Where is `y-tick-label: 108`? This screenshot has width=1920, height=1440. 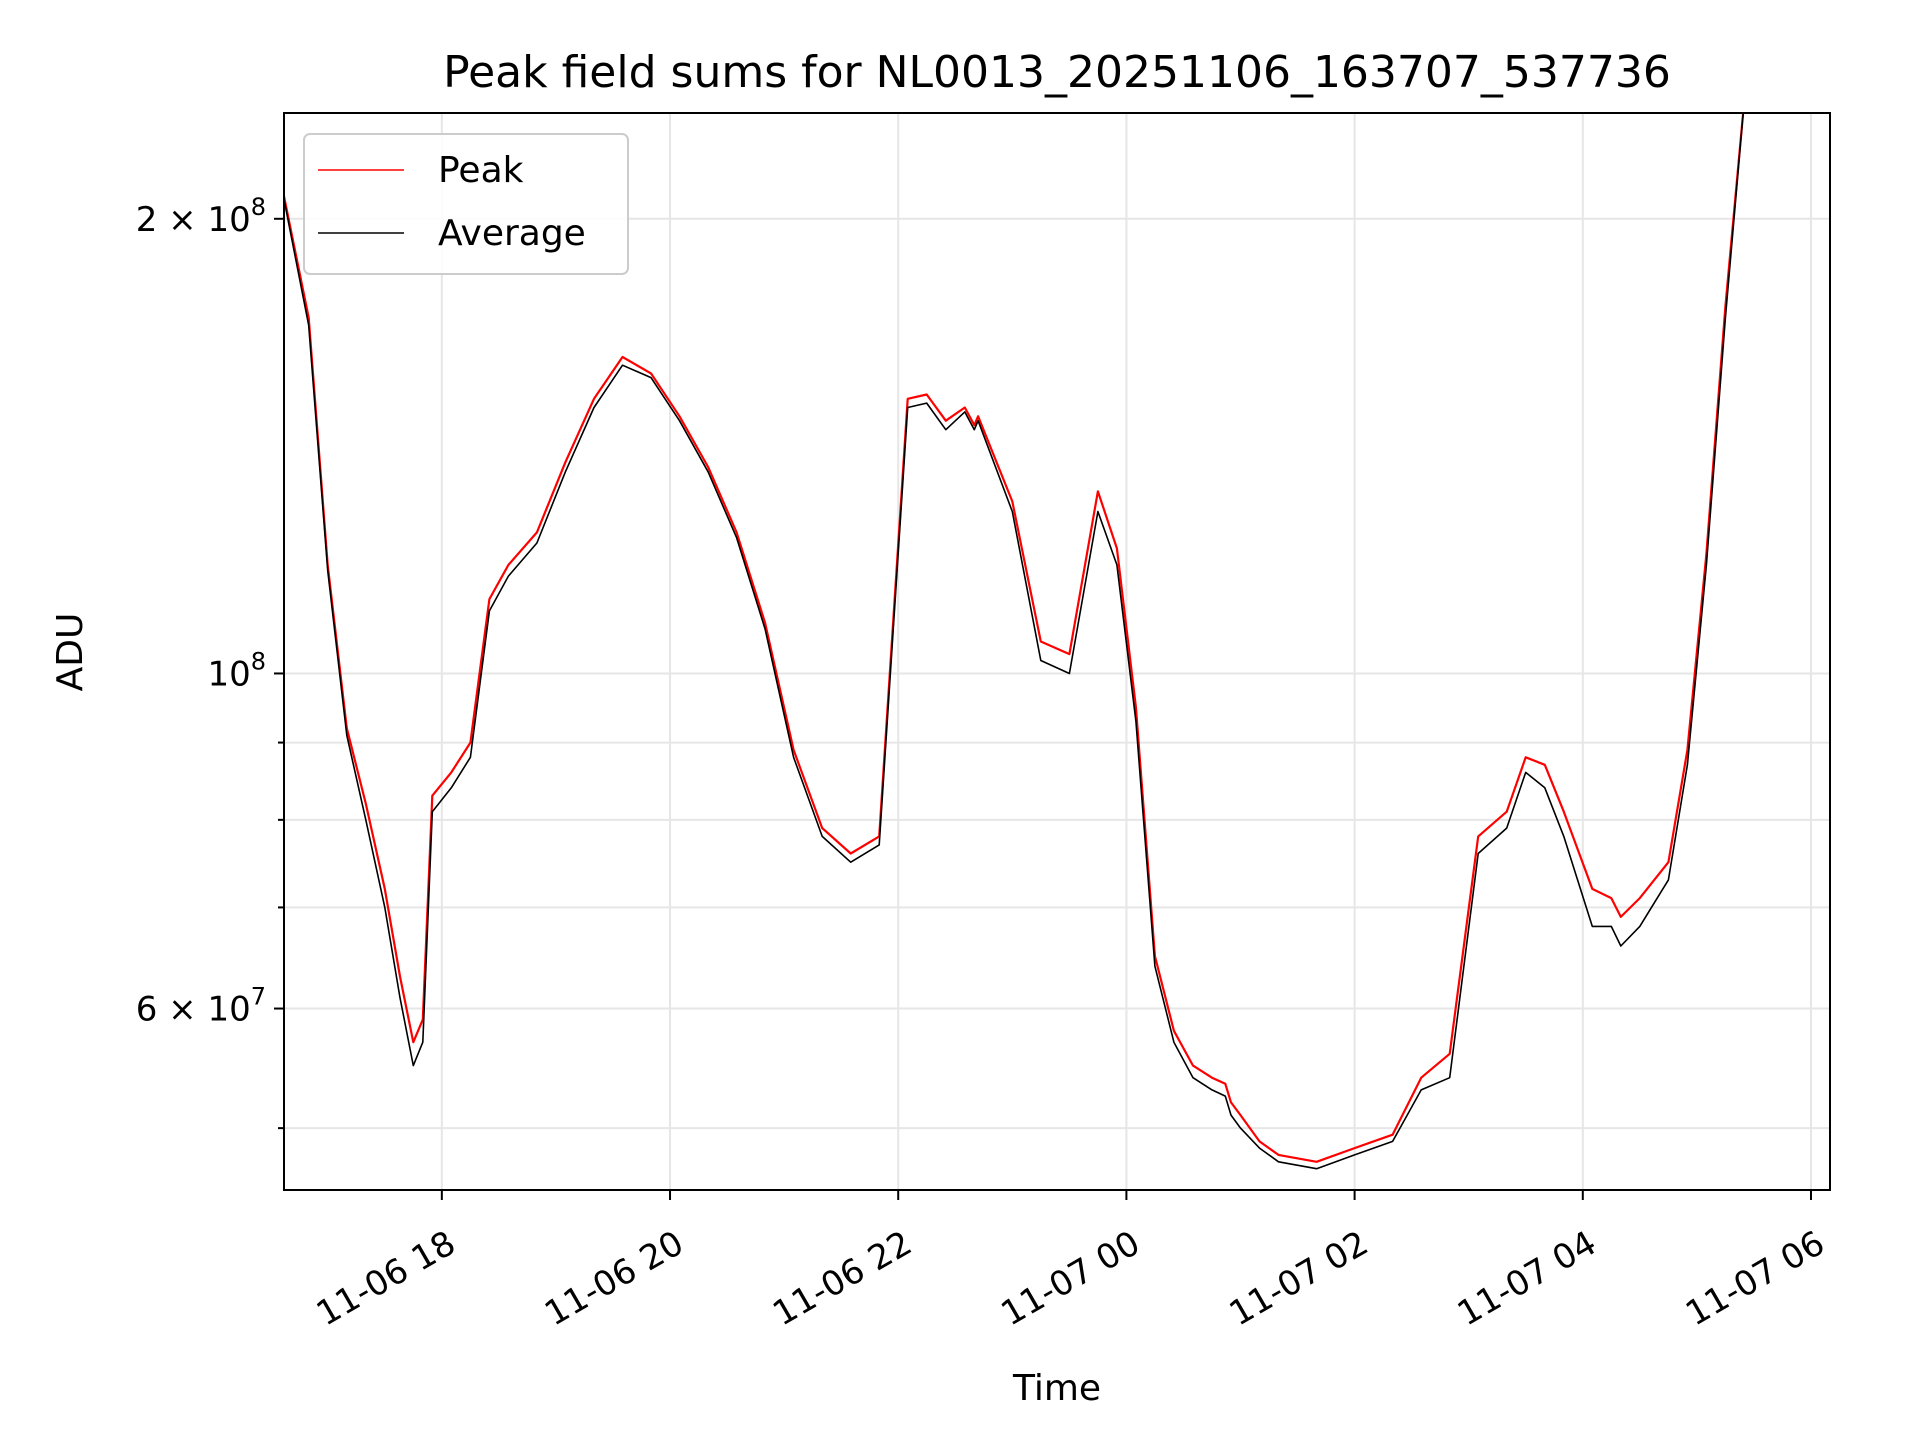 y-tick-label: 108 is located at coordinates (236, 670).